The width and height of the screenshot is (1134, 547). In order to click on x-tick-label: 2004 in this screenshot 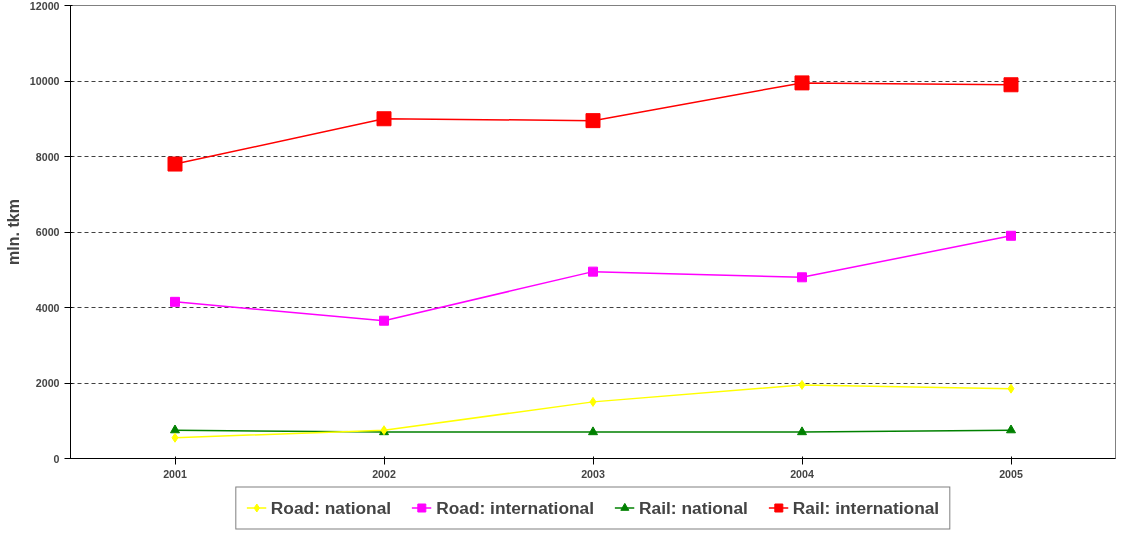, I will do `click(802, 473)`.